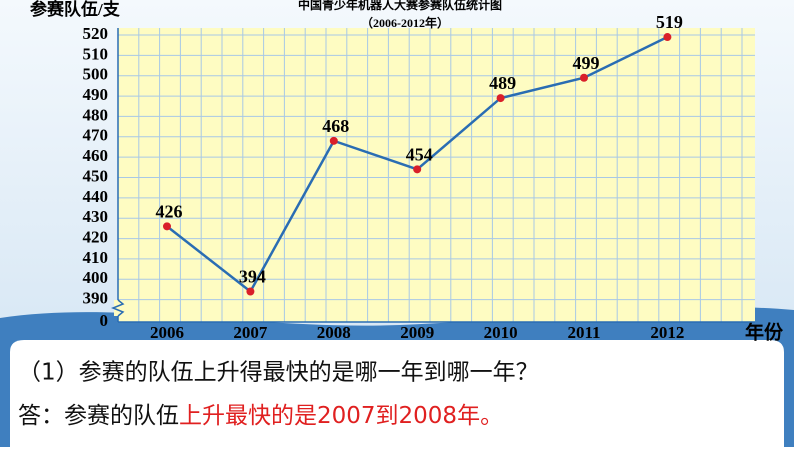 Image resolution: width=794 pixels, height=452 pixels. Describe the element at coordinates (405, 22) in the screenshot. I see `chart-subtitle: （2006-2012年）` at that location.